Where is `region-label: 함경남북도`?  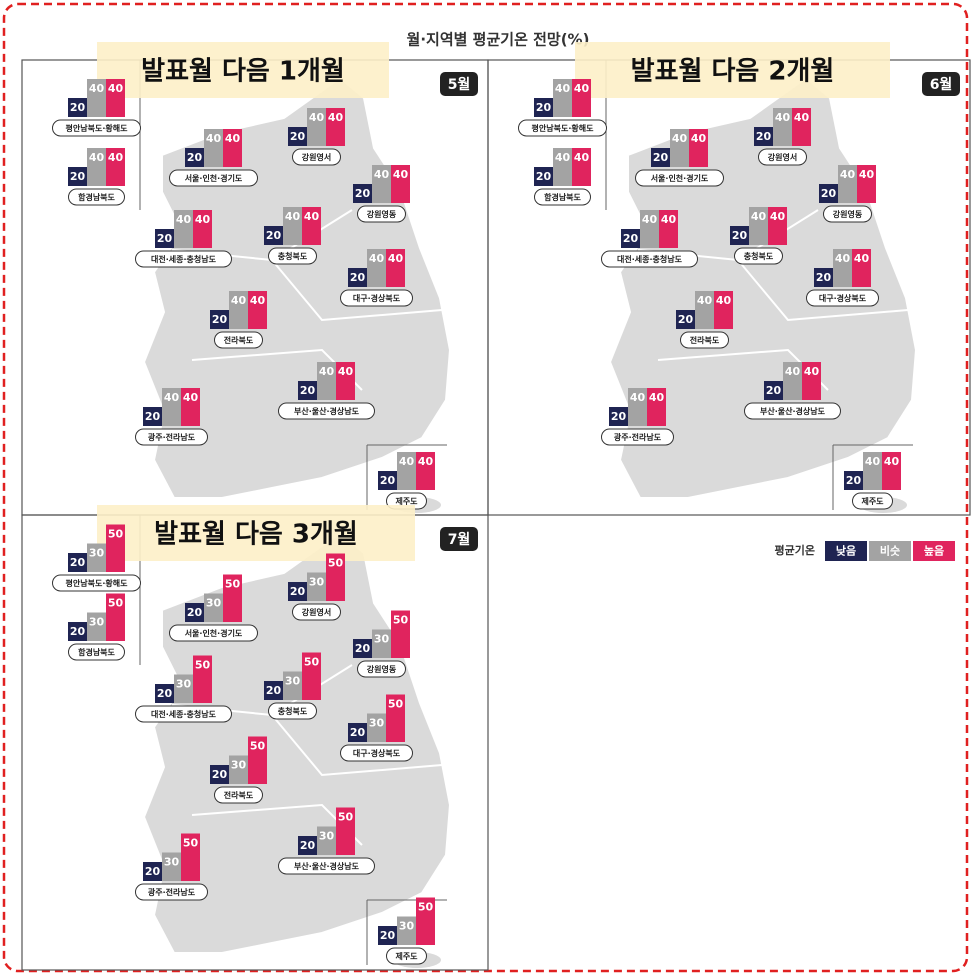 region-label: 함경남북도 is located at coordinates (96, 652).